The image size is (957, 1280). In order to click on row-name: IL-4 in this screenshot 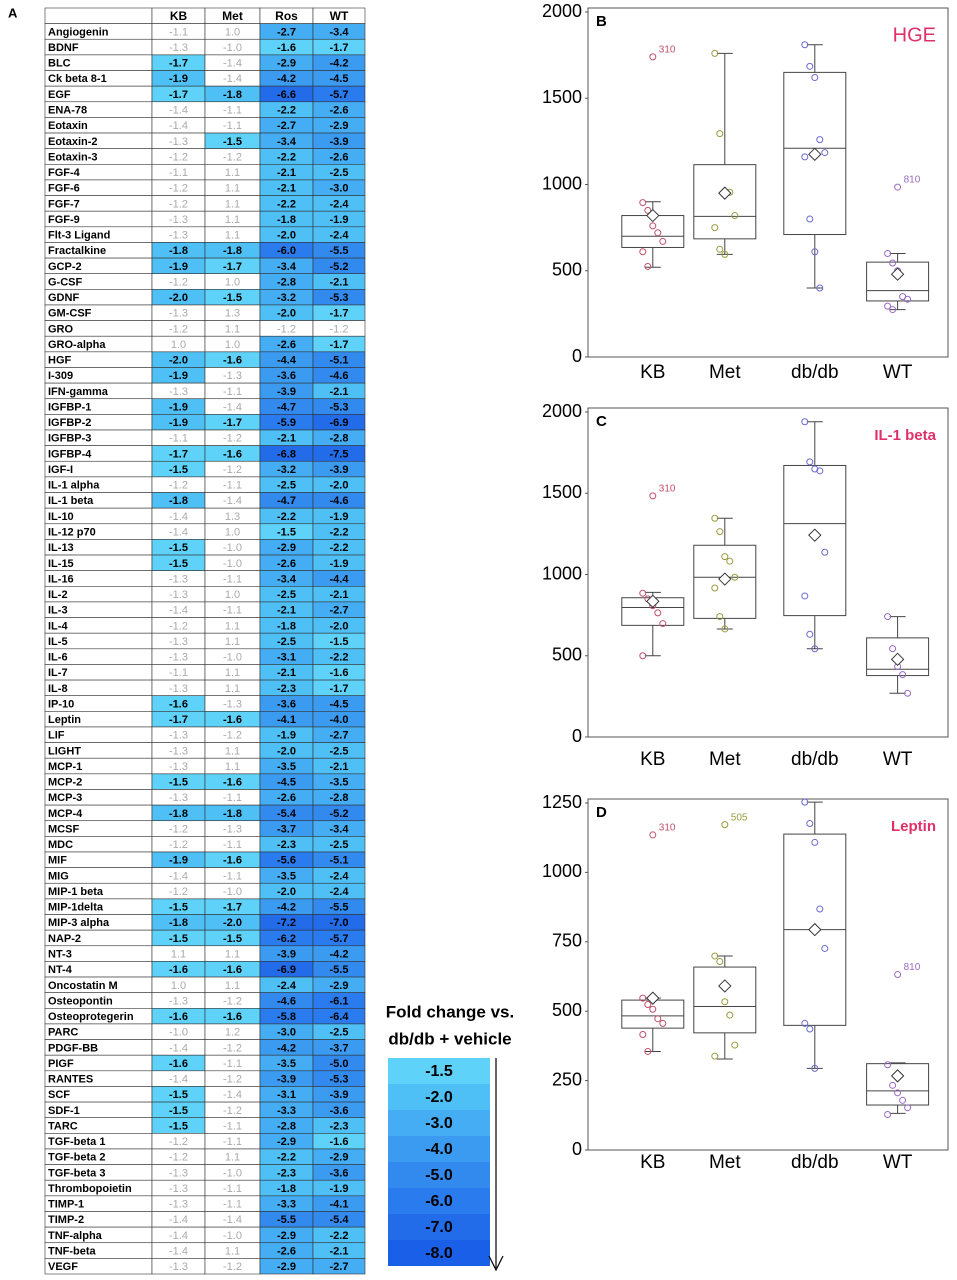, I will do `click(58, 626)`.